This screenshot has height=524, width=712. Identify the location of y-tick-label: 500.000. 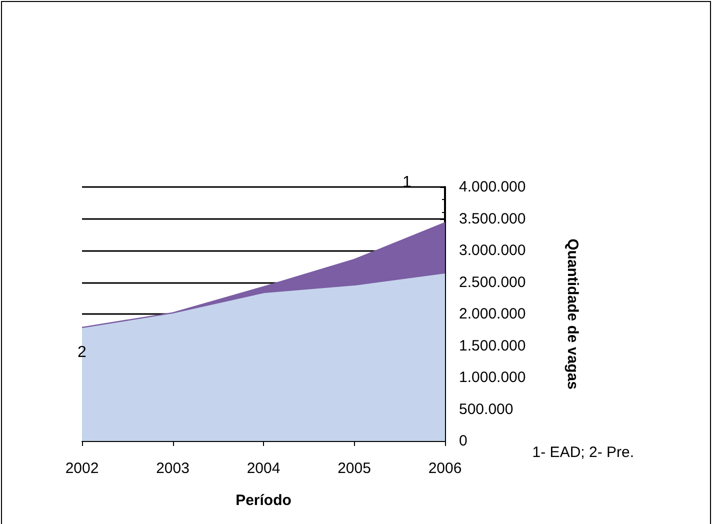
(486, 409).